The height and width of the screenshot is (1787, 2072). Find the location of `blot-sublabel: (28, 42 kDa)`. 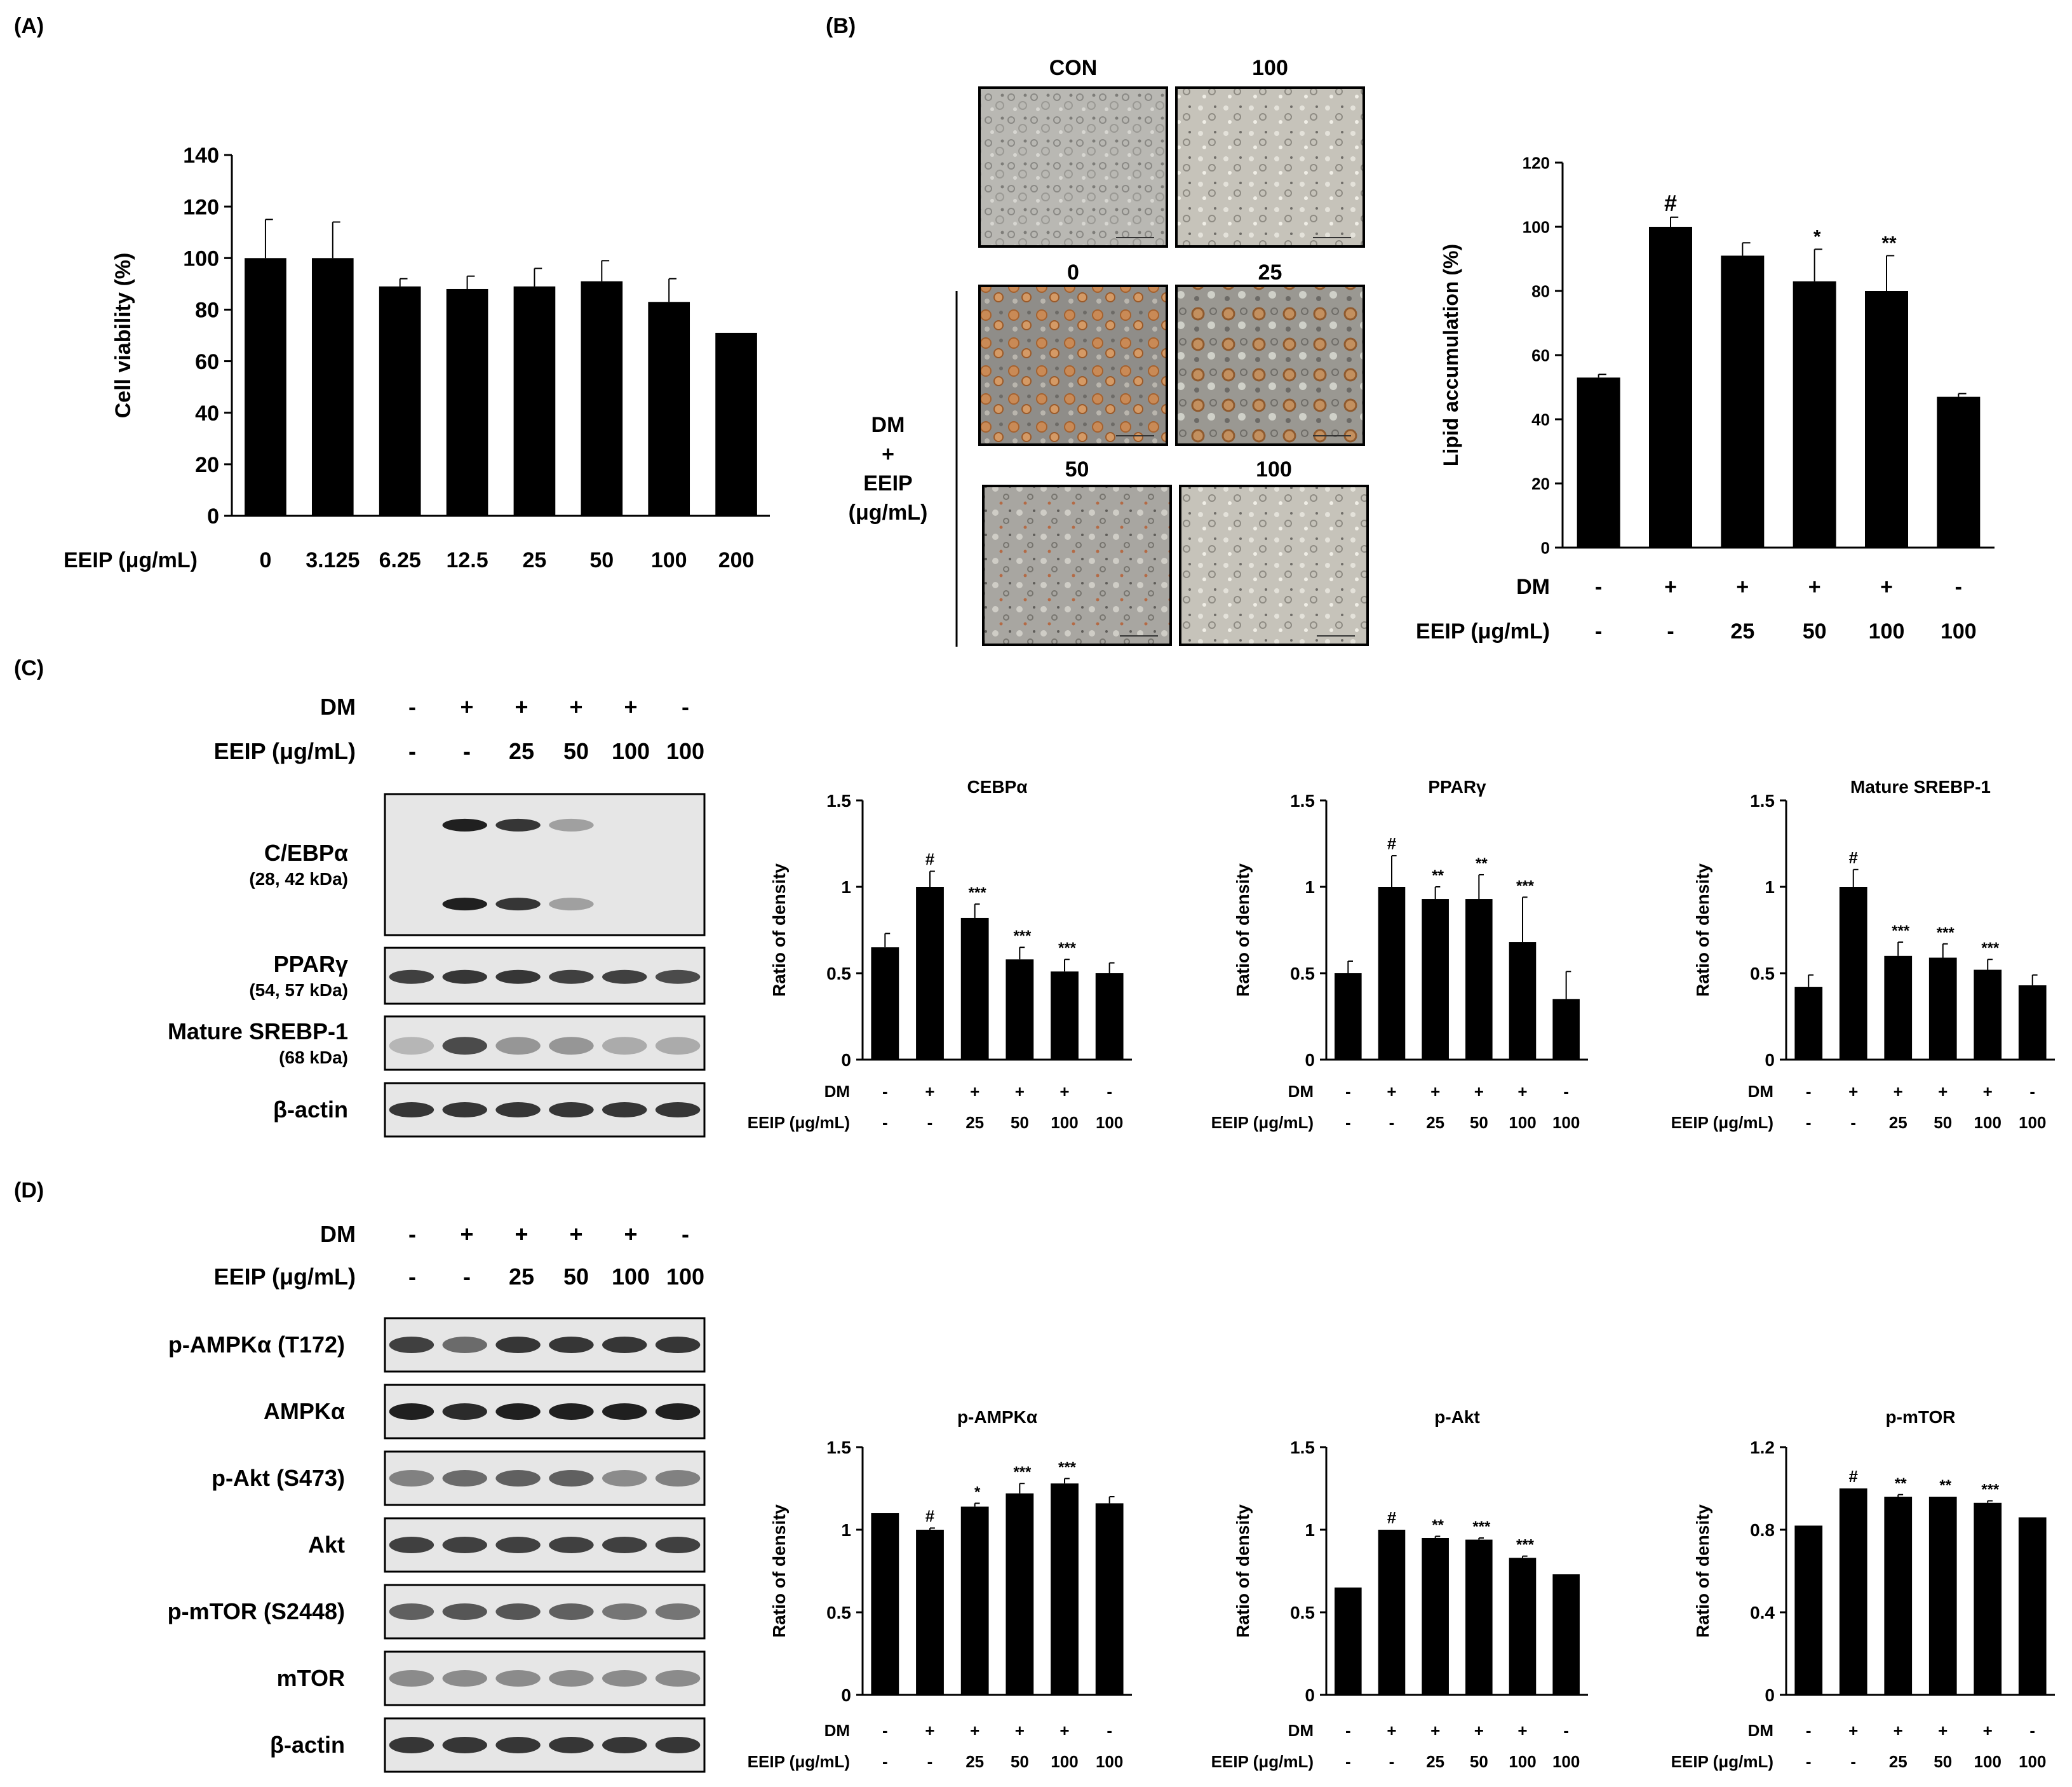

blot-sublabel: (28, 42 kDa) is located at coordinates (298, 879).